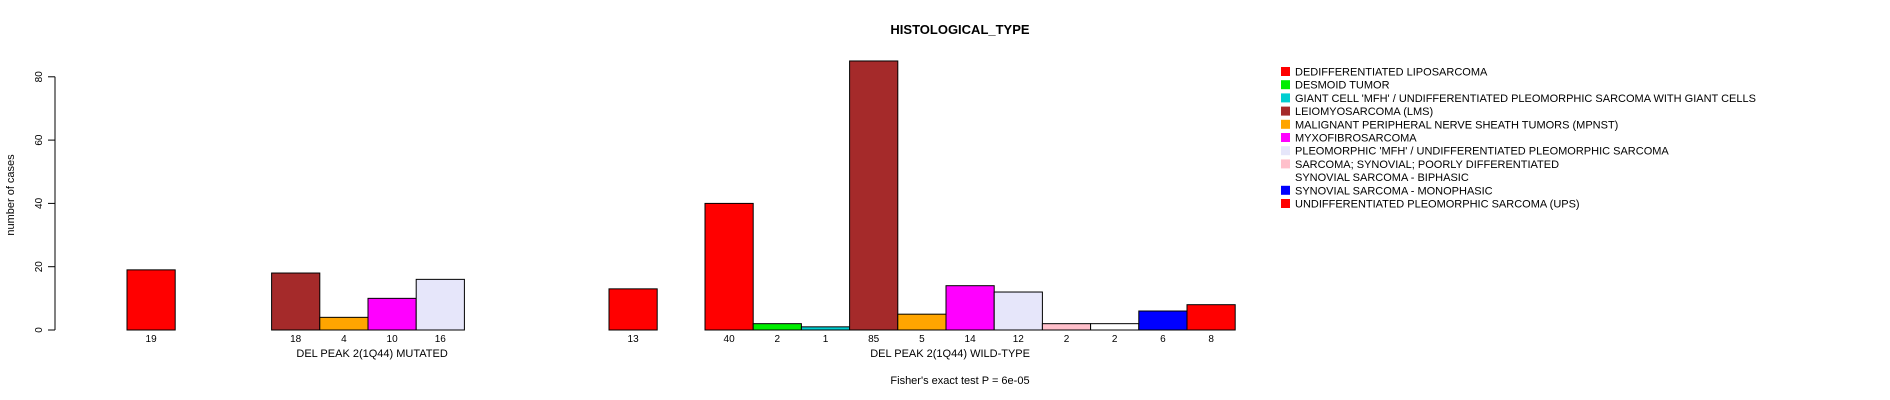 The height and width of the screenshot is (400, 1890). What do you see at coordinates (39, 267) in the screenshot?
I see `y-tick-label: 20` at bounding box center [39, 267].